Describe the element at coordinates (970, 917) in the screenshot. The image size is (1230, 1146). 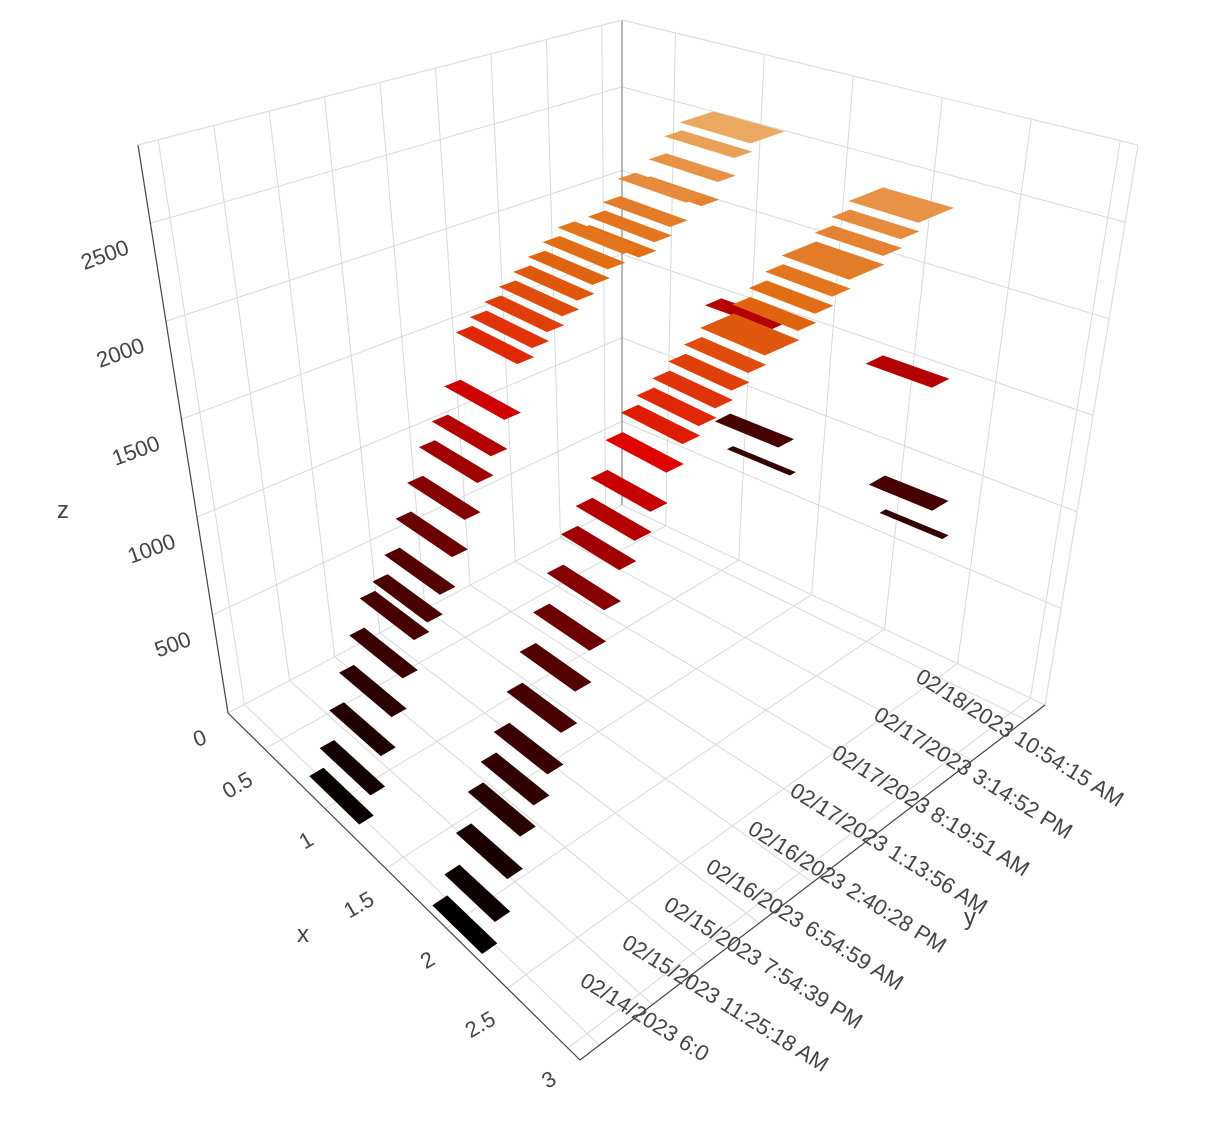
I see `y-axis-title: y` at that location.